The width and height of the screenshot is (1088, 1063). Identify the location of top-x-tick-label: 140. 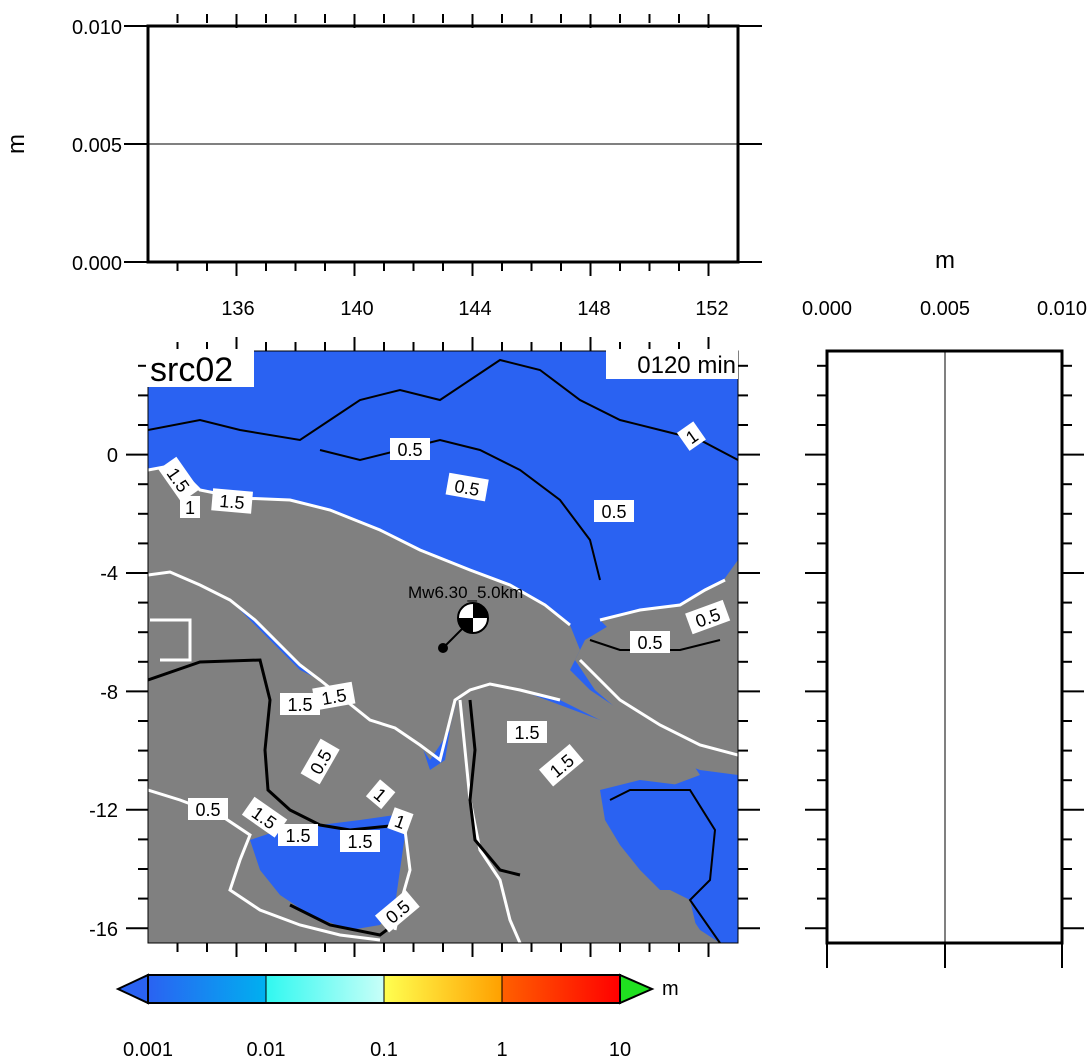
(356, 309).